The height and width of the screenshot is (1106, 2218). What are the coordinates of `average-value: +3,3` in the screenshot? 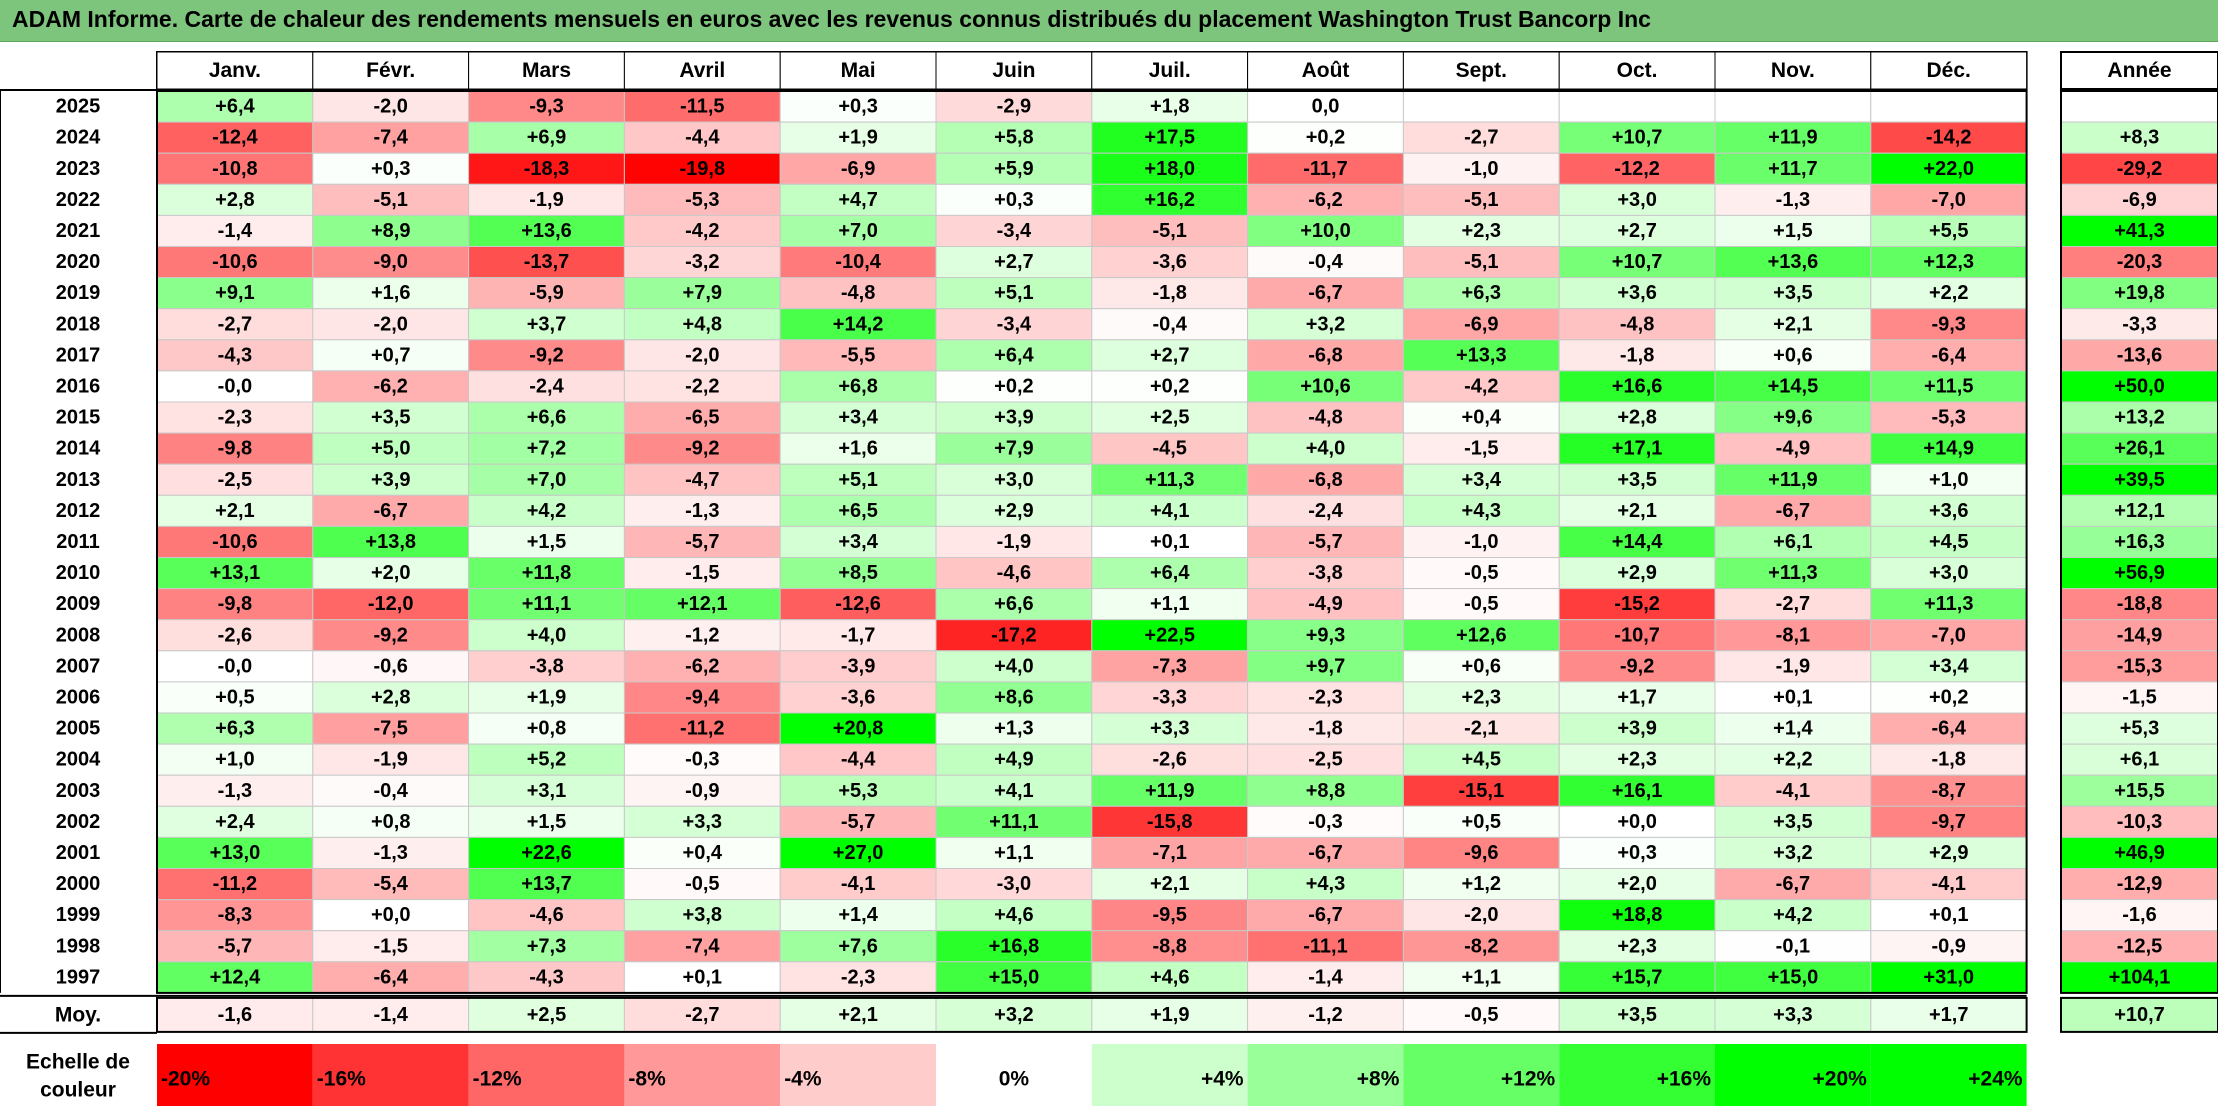 It's located at (1792, 1015).